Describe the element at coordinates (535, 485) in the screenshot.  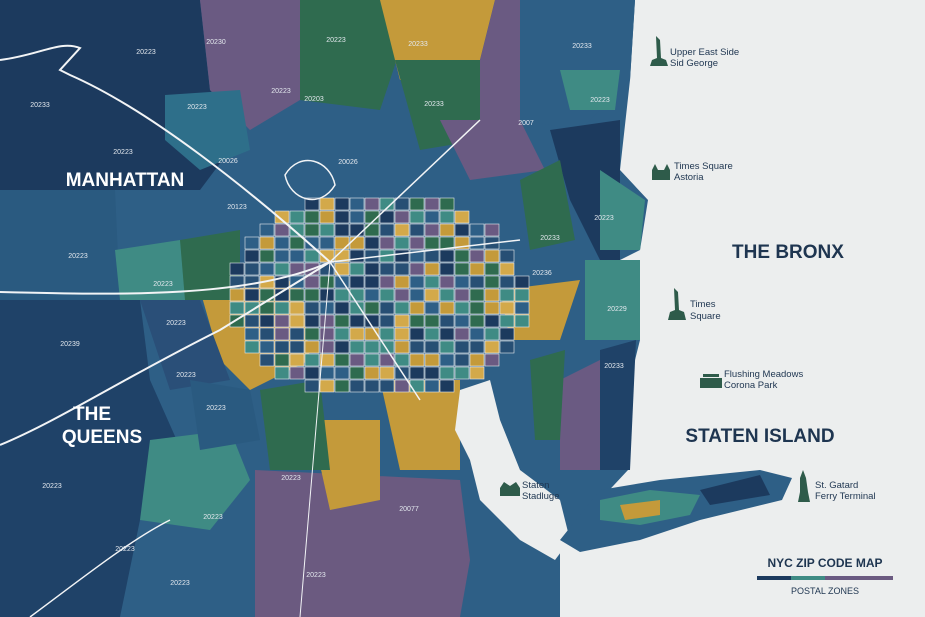
I see `landmark-label: Staten` at that location.